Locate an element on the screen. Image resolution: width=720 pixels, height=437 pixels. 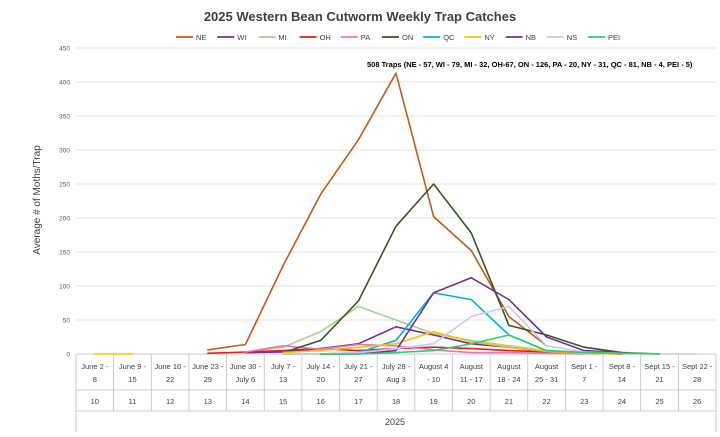
x-week-label: 16 is located at coordinates (321, 401).